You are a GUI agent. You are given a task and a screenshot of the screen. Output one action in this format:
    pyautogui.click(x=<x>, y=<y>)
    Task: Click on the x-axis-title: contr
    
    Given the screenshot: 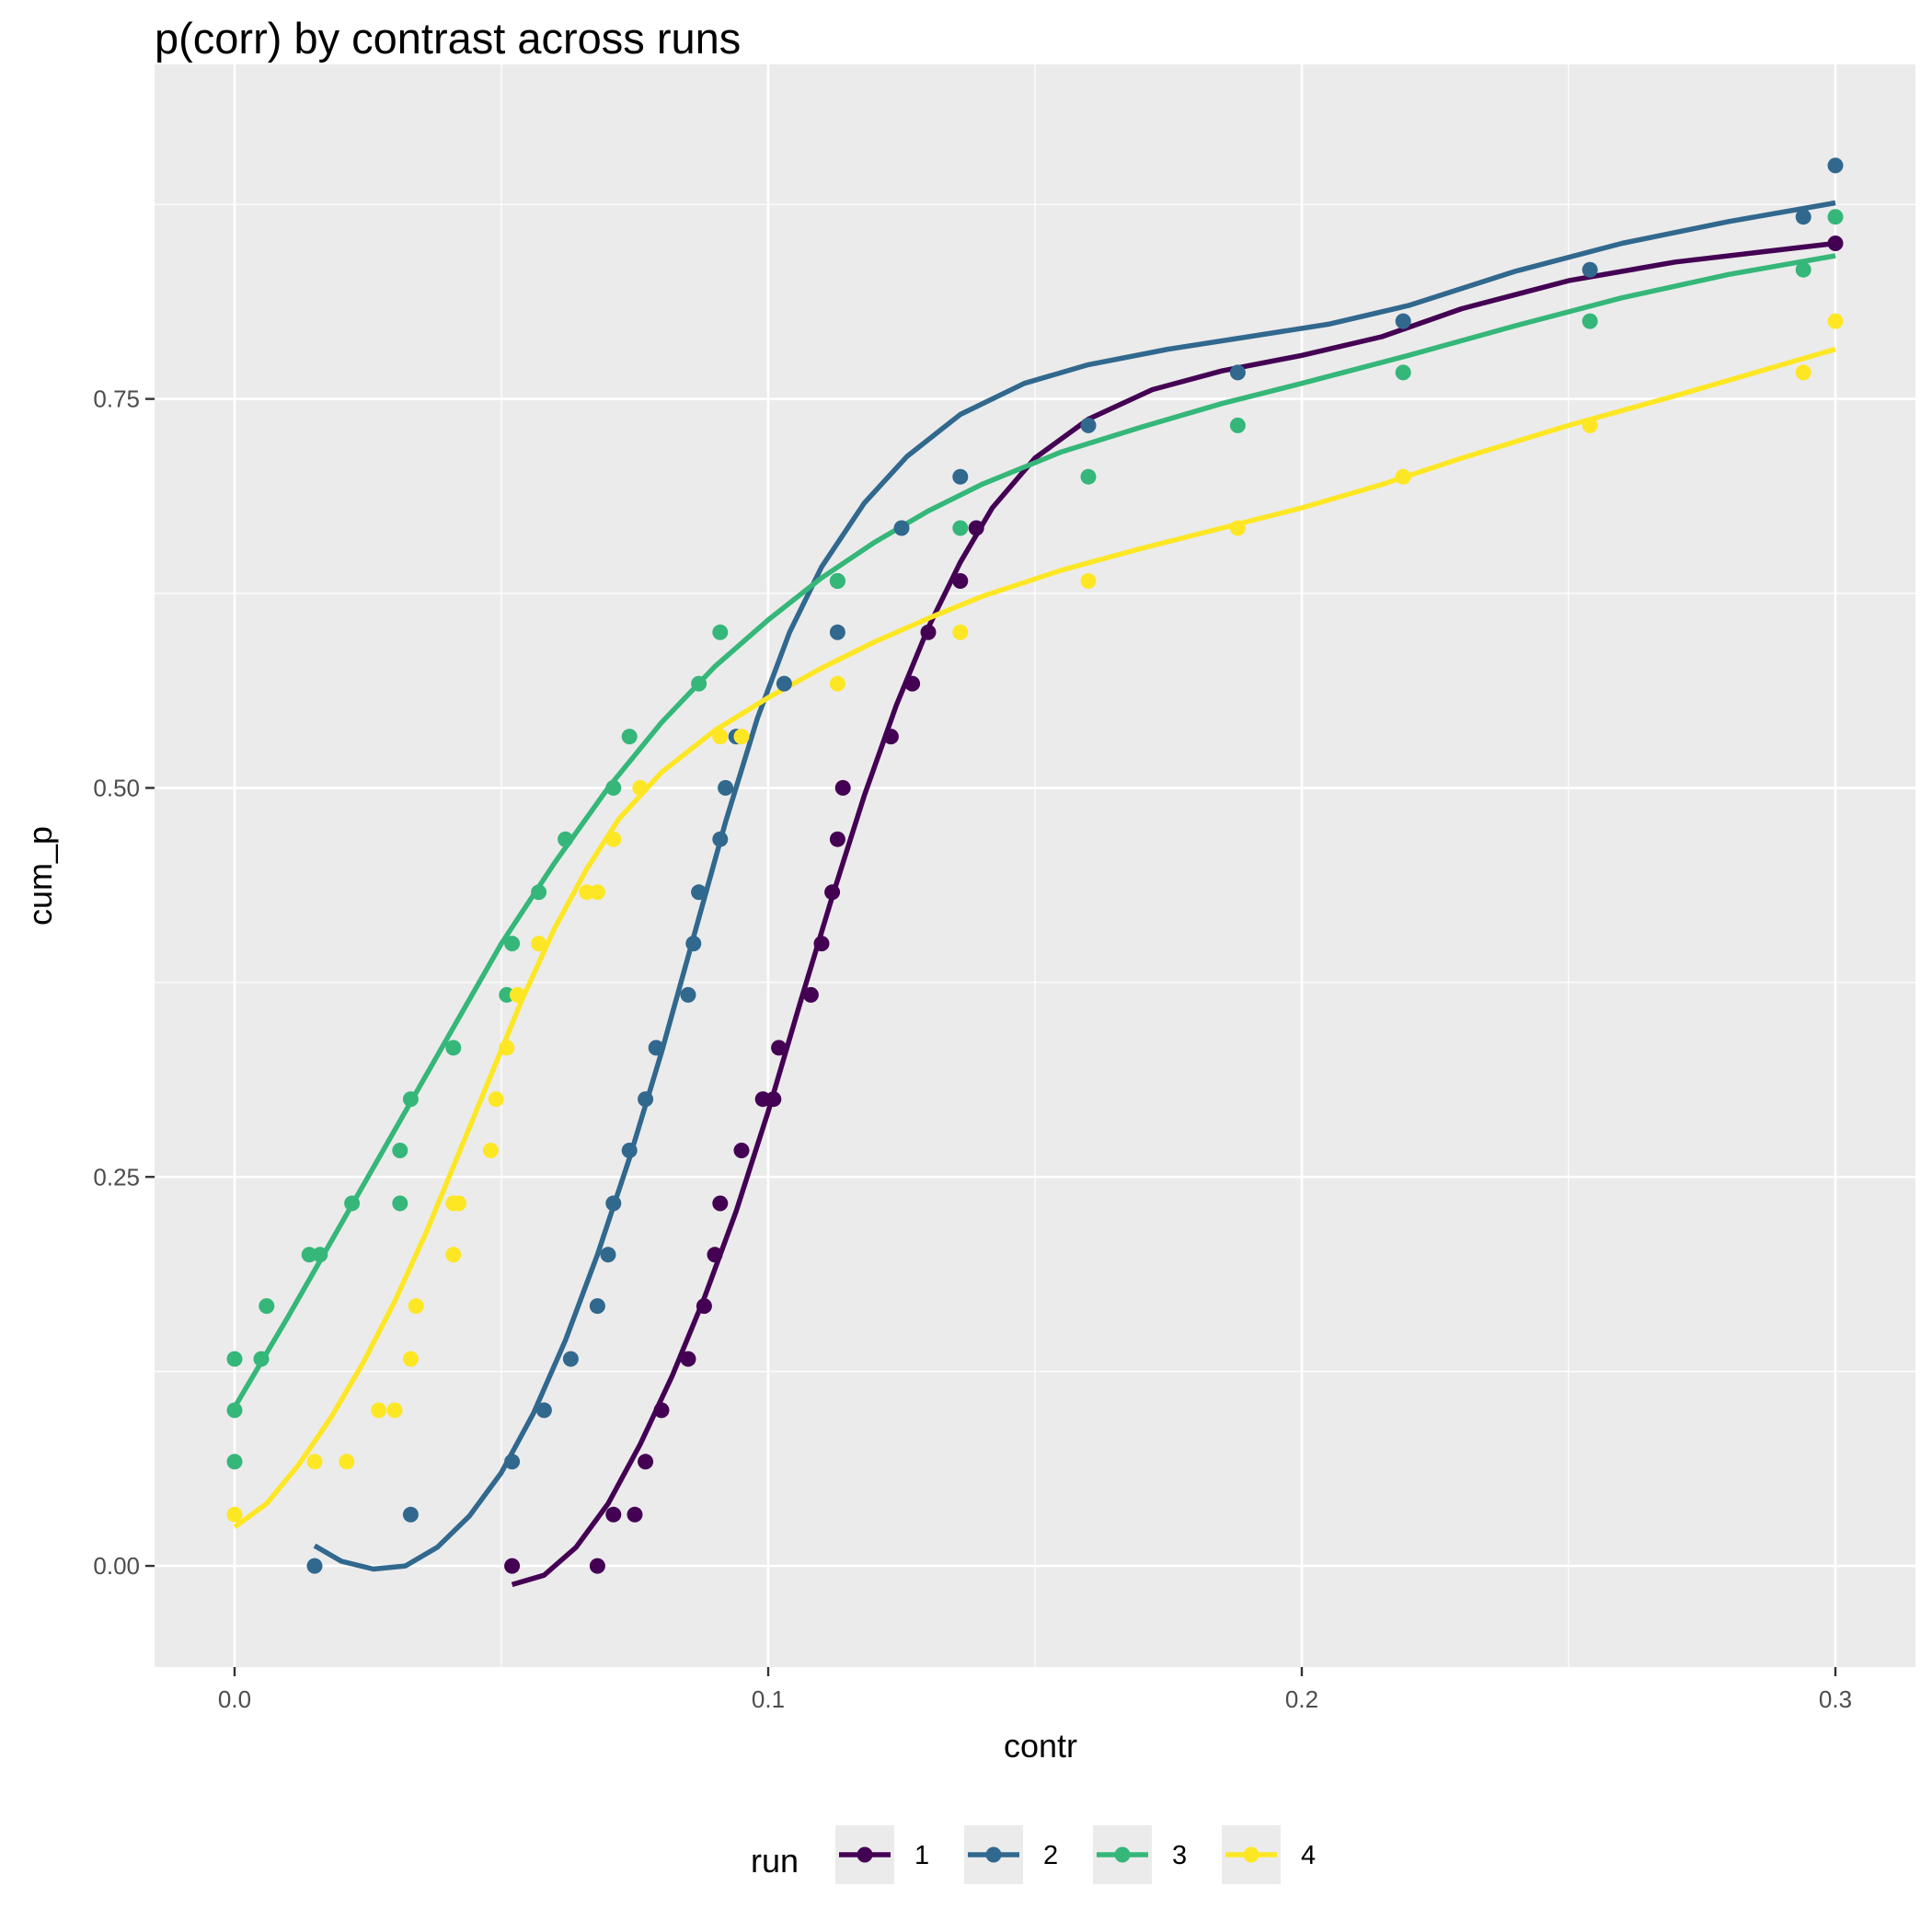 What is the action you would take?
    pyautogui.click(x=1040, y=1746)
    